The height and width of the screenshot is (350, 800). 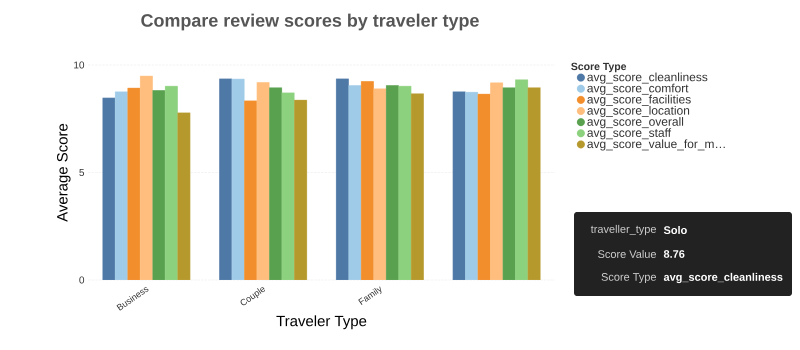 I want to click on legend-label: avg_score_cleanliness, so click(x=647, y=78).